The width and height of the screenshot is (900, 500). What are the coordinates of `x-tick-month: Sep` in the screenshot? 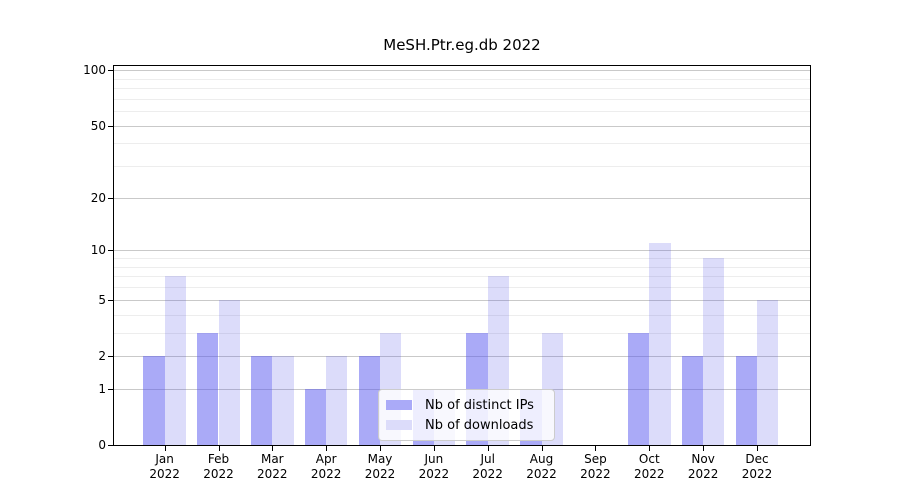 It's located at (595, 459).